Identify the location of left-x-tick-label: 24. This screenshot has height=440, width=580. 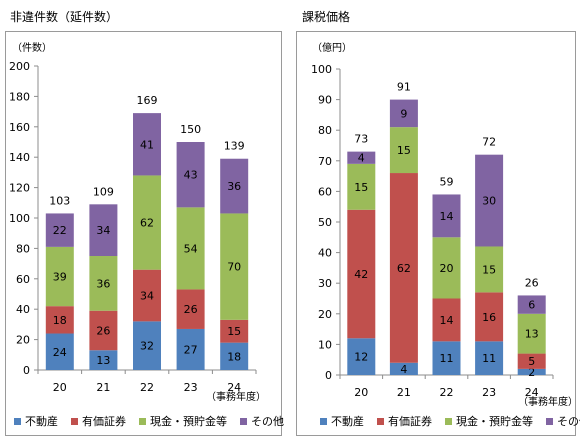
(234, 387).